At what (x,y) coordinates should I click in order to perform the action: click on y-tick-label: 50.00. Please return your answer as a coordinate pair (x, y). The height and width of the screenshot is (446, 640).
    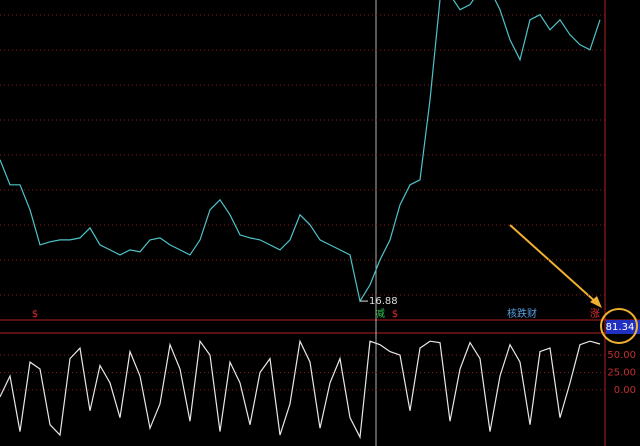
    Looking at the image, I should click on (621, 355).